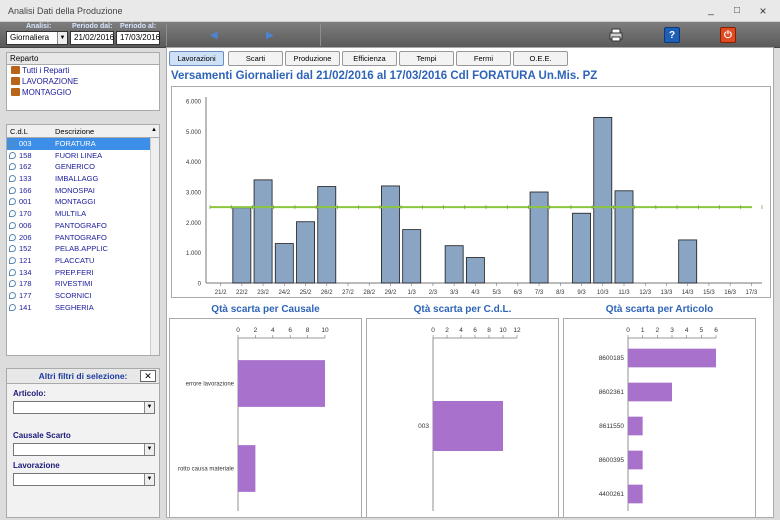 This screenshot has height=520, width=780. Describe the element at coordinates (728, 35) in the screenshot. I see `exit-icon: ⏻` at that location.